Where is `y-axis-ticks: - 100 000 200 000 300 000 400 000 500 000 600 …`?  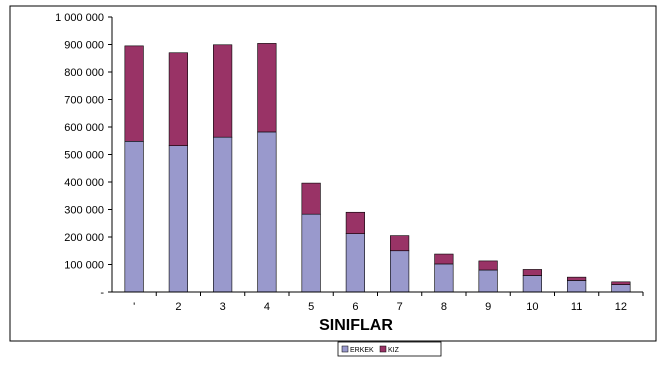
y-axis-ticks: - 100 000 200 000 300 000 400 000 500 000 600 … is located at coordinates (83, 155).